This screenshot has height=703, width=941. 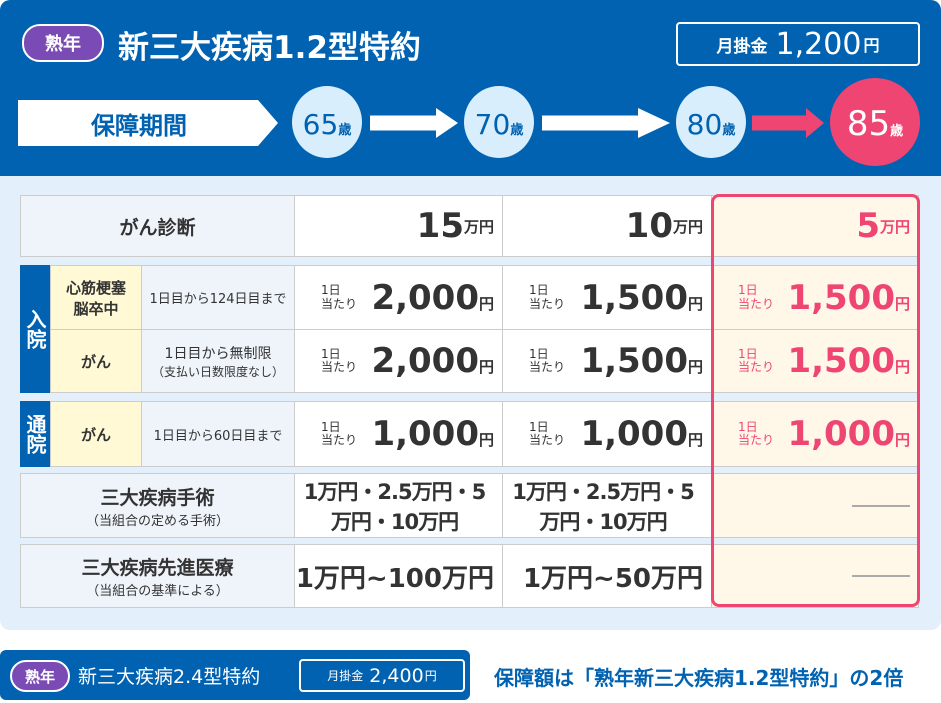 I want to click on age-65: 65 歳, so click(x=327, y=122).